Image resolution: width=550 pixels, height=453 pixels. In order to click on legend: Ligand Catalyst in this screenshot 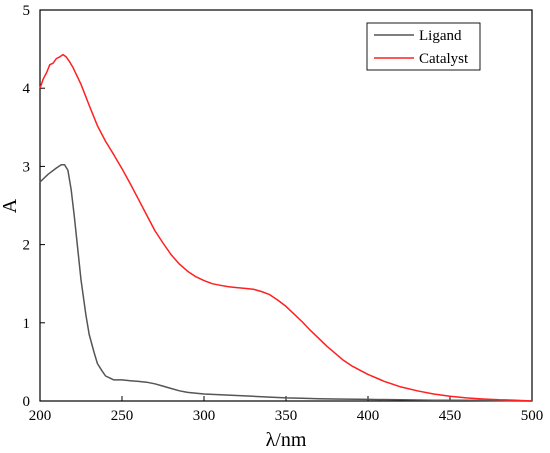, I will do `click(423, 46)`.